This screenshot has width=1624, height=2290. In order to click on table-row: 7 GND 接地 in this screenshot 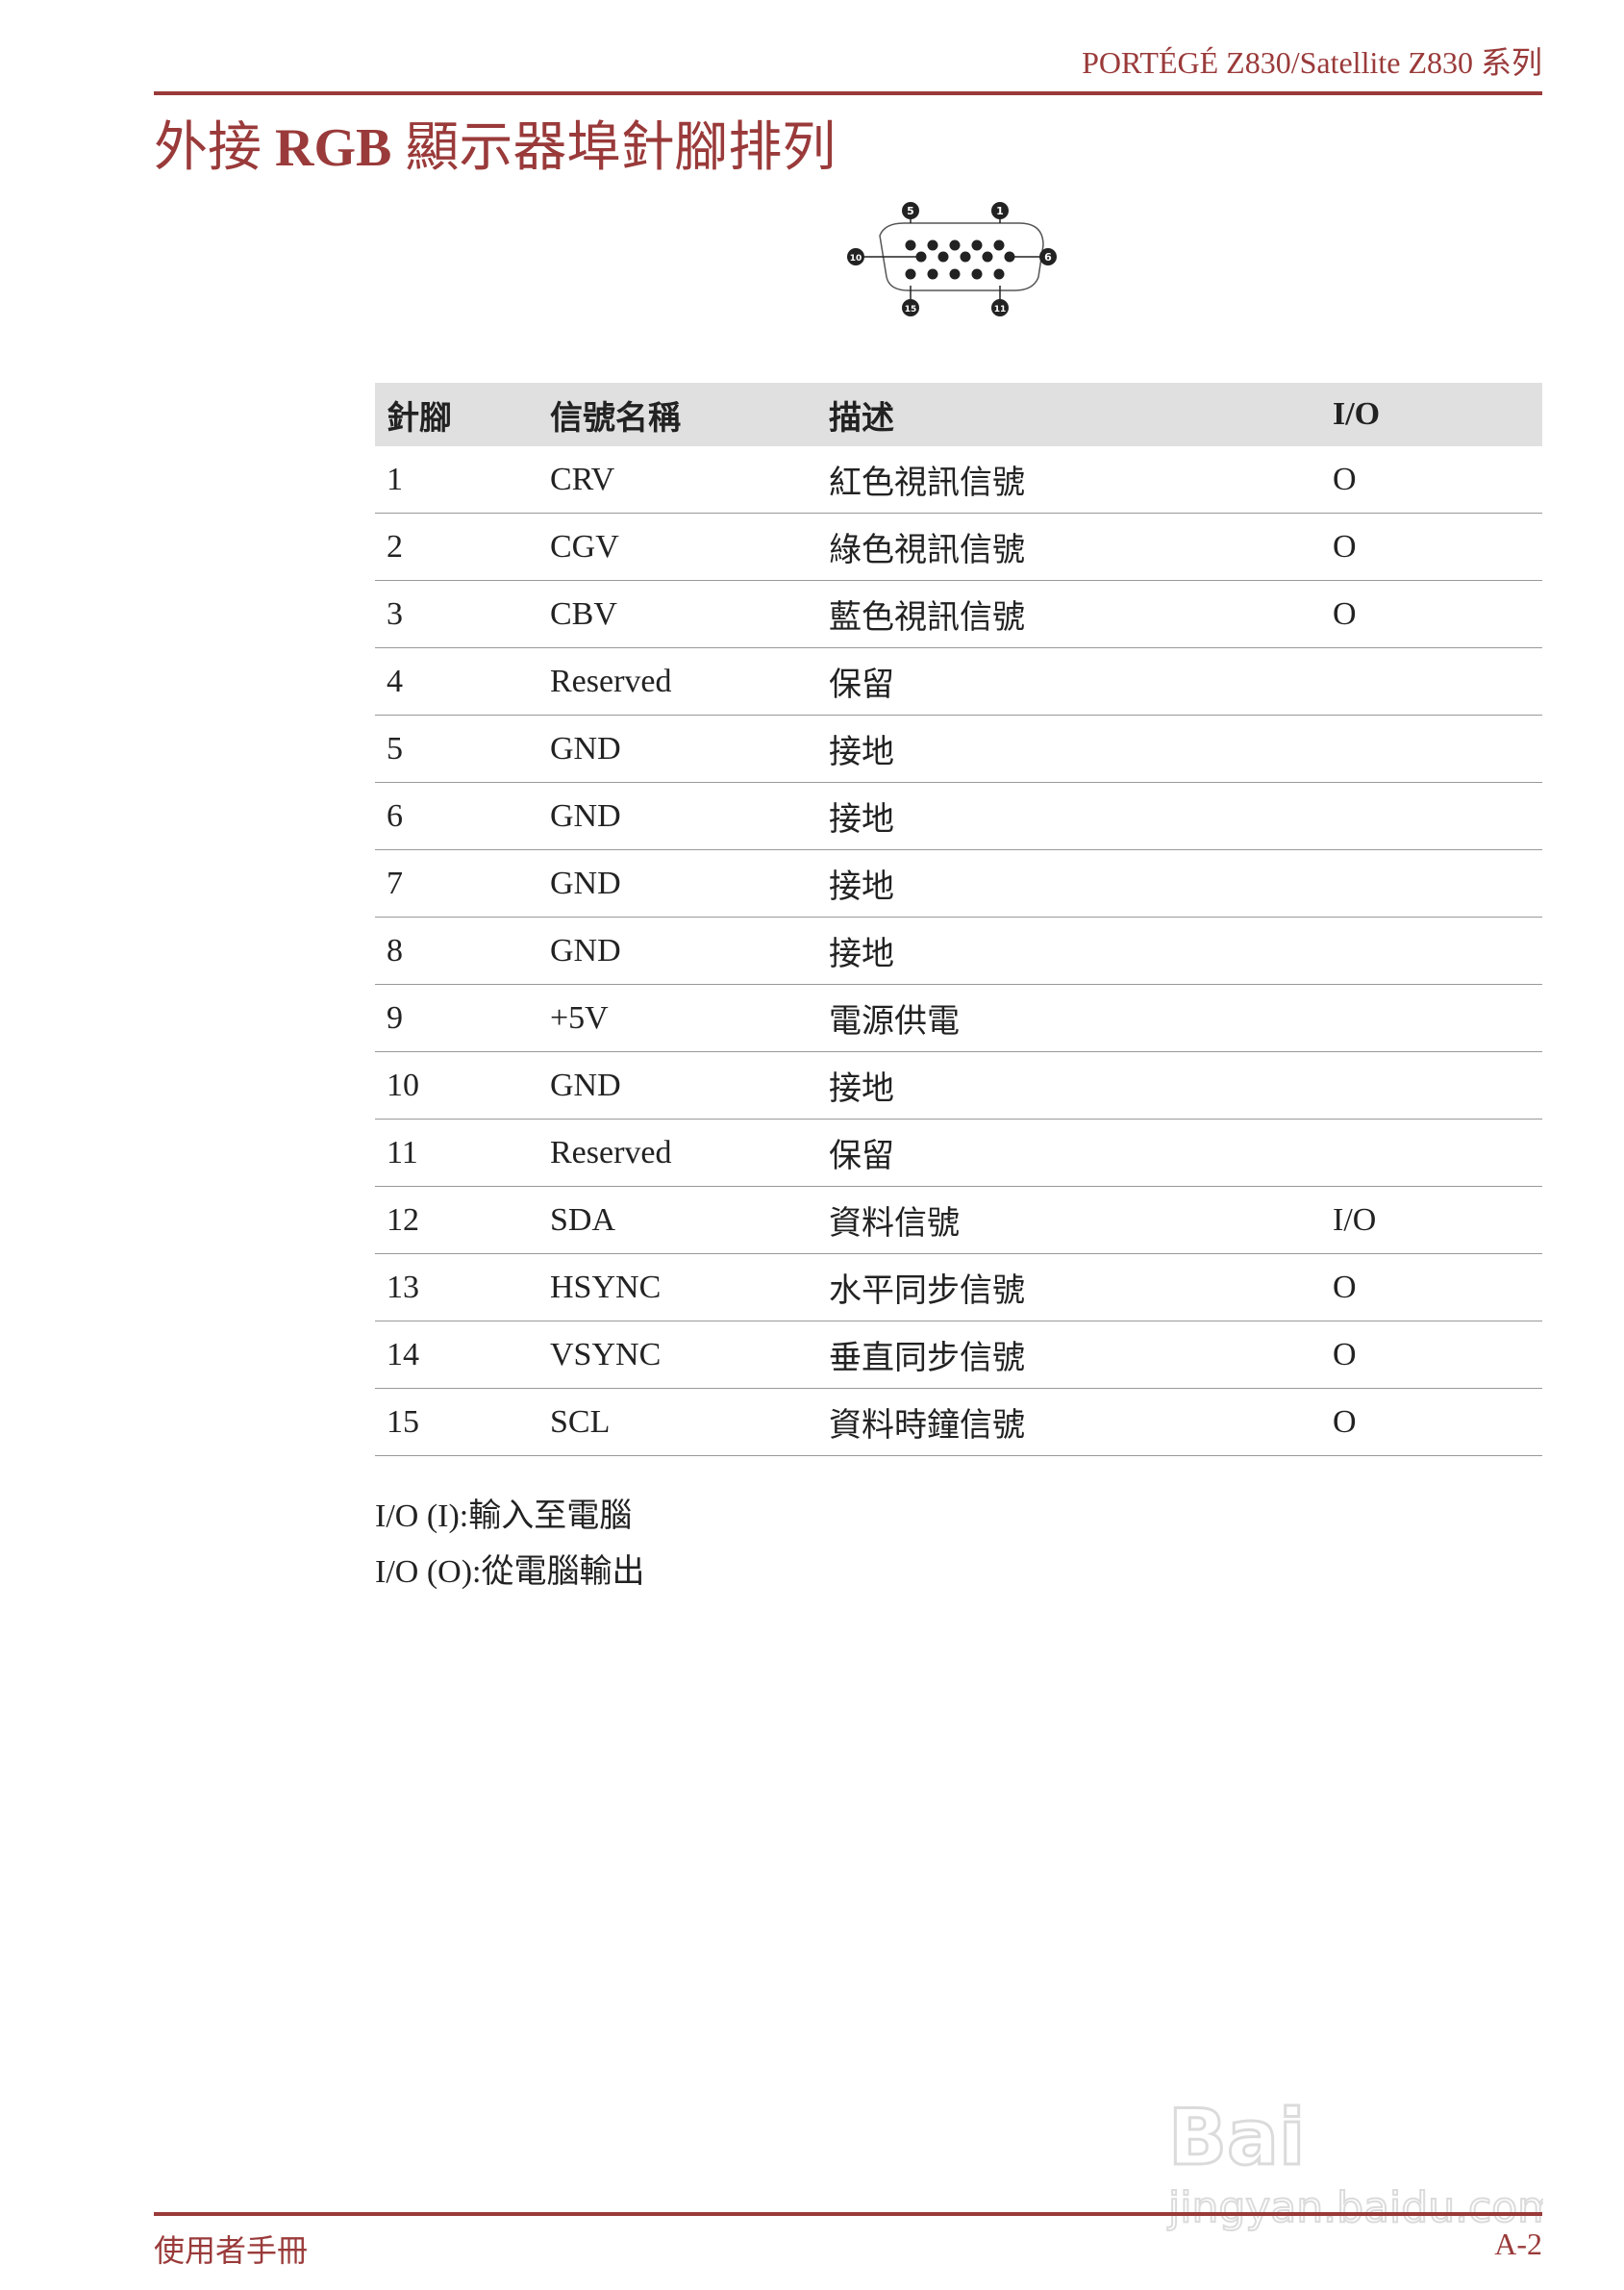, I will do `click(958, 883)`.